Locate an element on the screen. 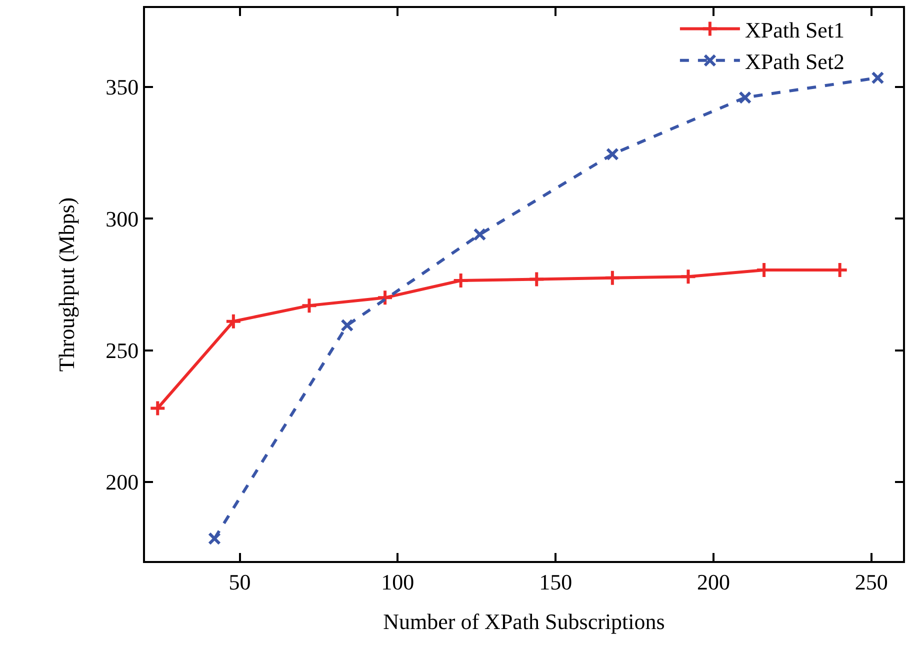 This screenshot has height=651, width=906. x-tick-label: 100 is located at coordinates (397, 581).